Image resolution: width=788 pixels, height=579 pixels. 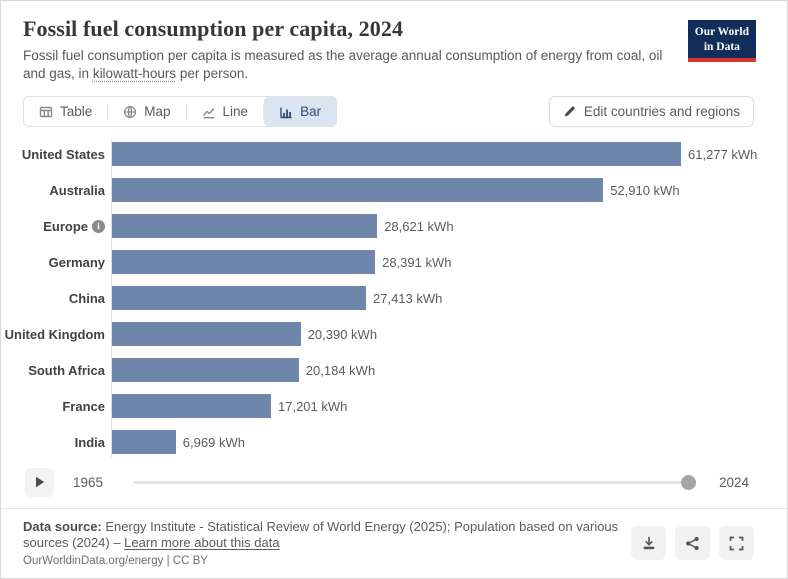 What do you see at coordinates (88, 482) in the screenshot?
I see `timeline-start-year: 1965` at bounding box center [88, 482].